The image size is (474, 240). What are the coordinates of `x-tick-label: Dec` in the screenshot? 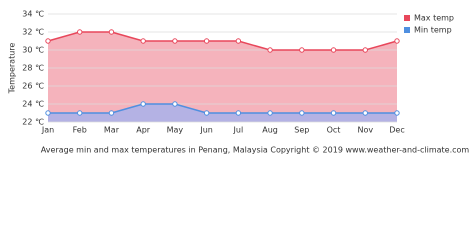 It's located at (396, 130).